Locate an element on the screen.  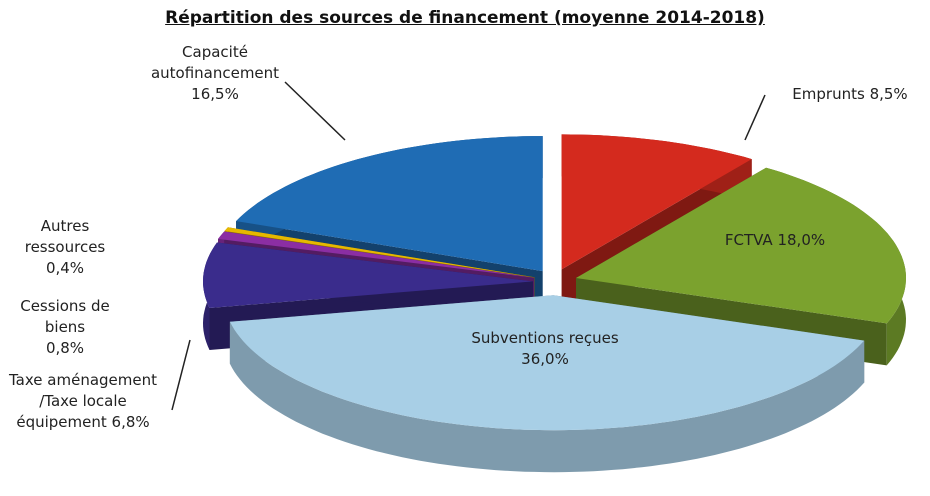
data-label: Emprunts 8,5% is located at coordinates (850, 94).